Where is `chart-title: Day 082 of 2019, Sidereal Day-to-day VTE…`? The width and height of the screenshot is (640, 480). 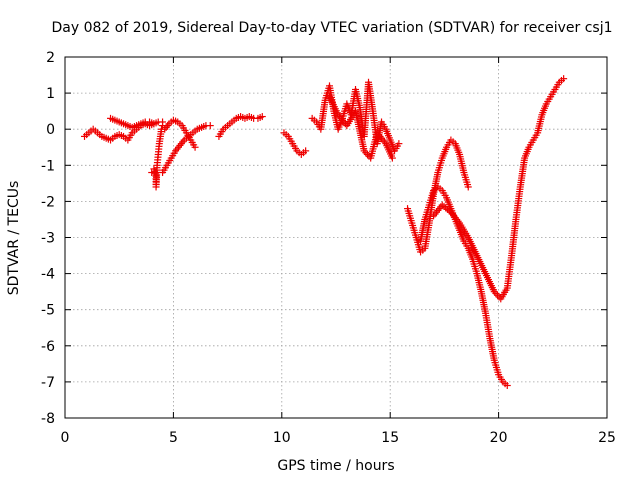 chart-title: Day 082 of 2019, Sidereal Day-to-day VTE… is located at coordinates (331, 28).